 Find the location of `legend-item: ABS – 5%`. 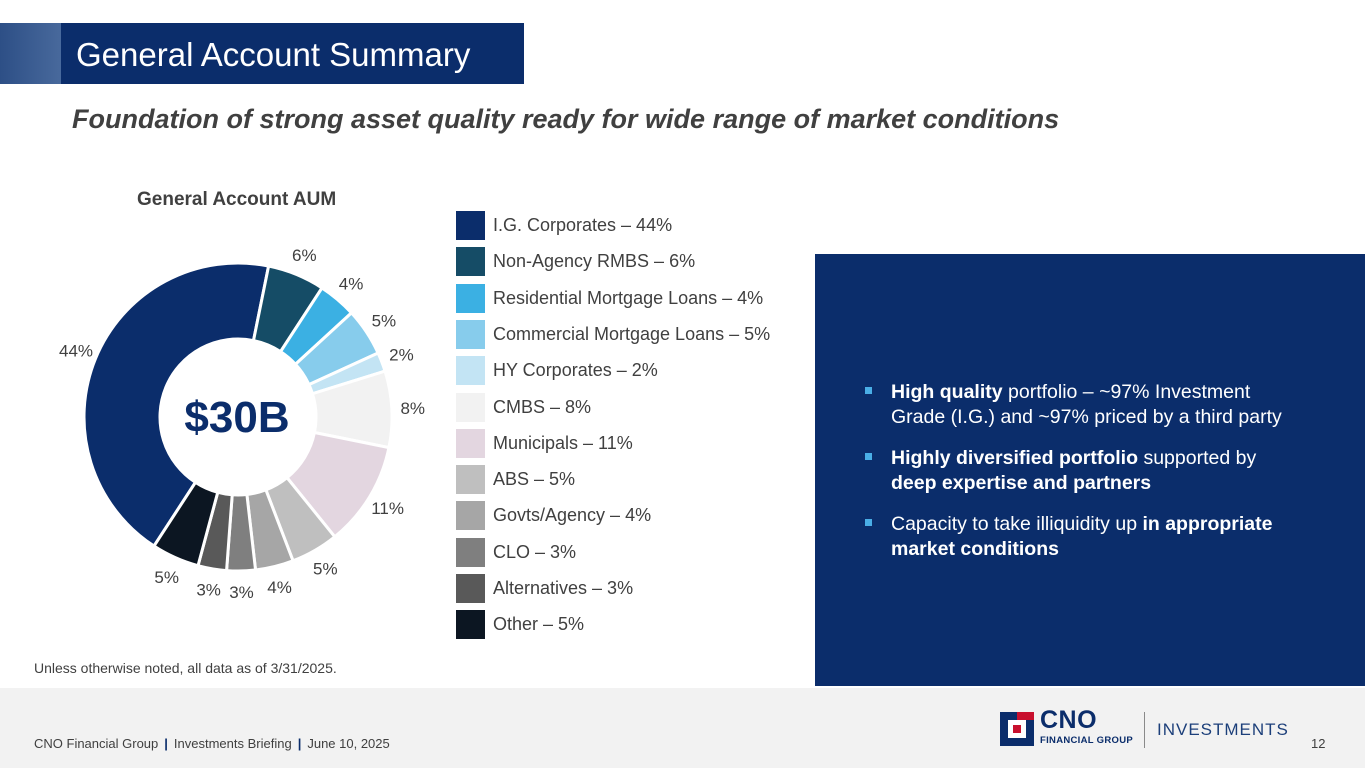

legend-item: ABS – 5% is located at coordinates (516, 480).